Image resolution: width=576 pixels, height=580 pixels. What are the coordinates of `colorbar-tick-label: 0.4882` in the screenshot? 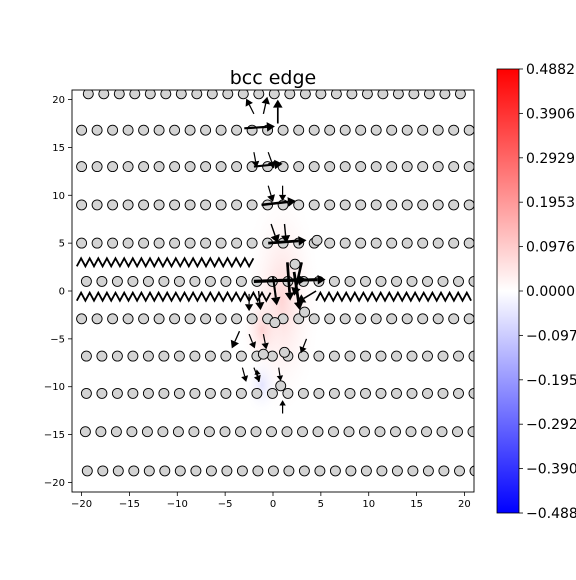 It's located at (550, 70).